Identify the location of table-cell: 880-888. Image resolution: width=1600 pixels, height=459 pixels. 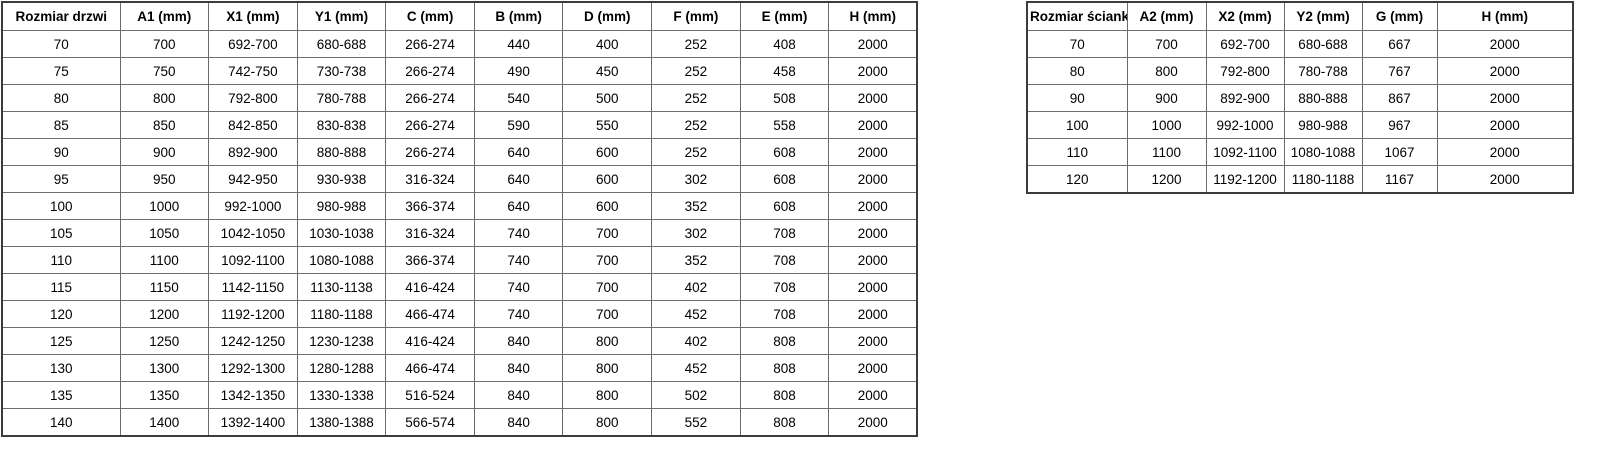
(1323, 98).